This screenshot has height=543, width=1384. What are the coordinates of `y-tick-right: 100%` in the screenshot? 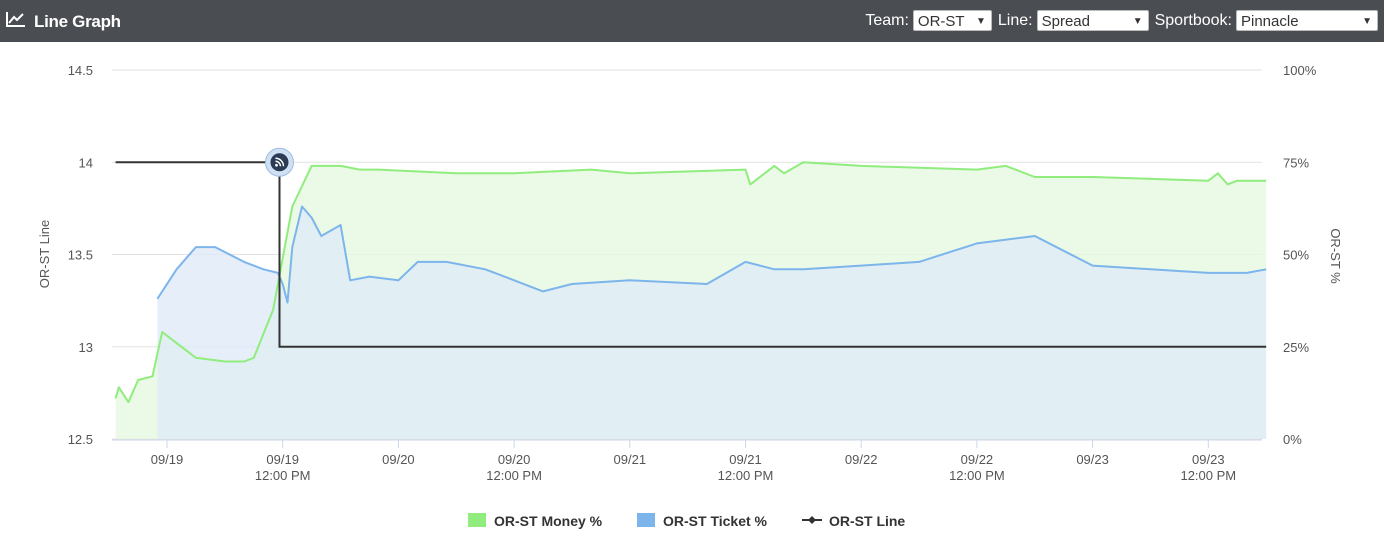 It's located at (1300, 70).